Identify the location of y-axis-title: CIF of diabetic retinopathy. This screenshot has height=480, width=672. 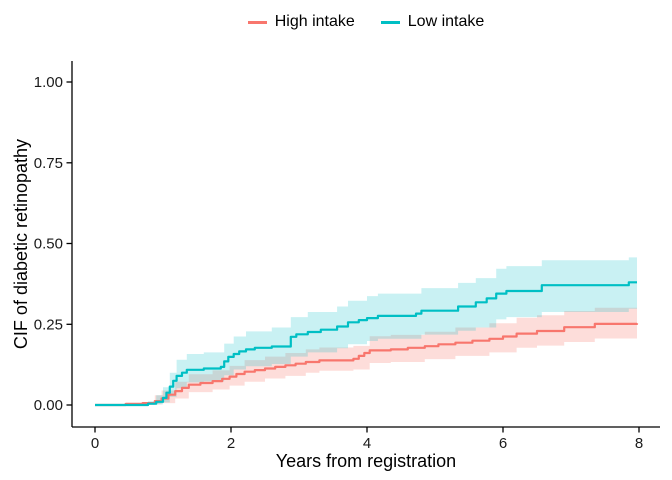
(21, 244).